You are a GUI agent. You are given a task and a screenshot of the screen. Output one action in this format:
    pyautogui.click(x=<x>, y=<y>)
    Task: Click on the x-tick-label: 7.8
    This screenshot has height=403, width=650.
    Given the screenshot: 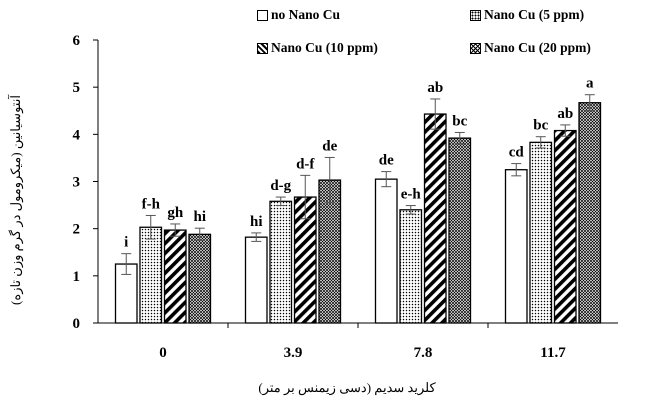 What is the action you would take?
    pyautogui.click(x=423, y=353)
    